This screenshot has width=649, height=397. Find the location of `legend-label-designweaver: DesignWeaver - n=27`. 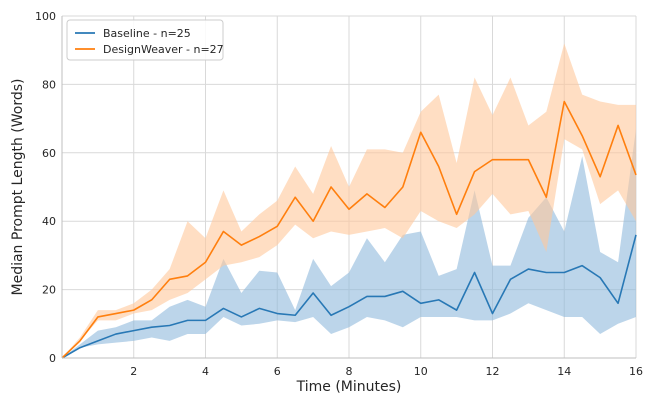

legend-label-designweaver: DesignWeaver - n=27 is located at coordinates (163, 49).